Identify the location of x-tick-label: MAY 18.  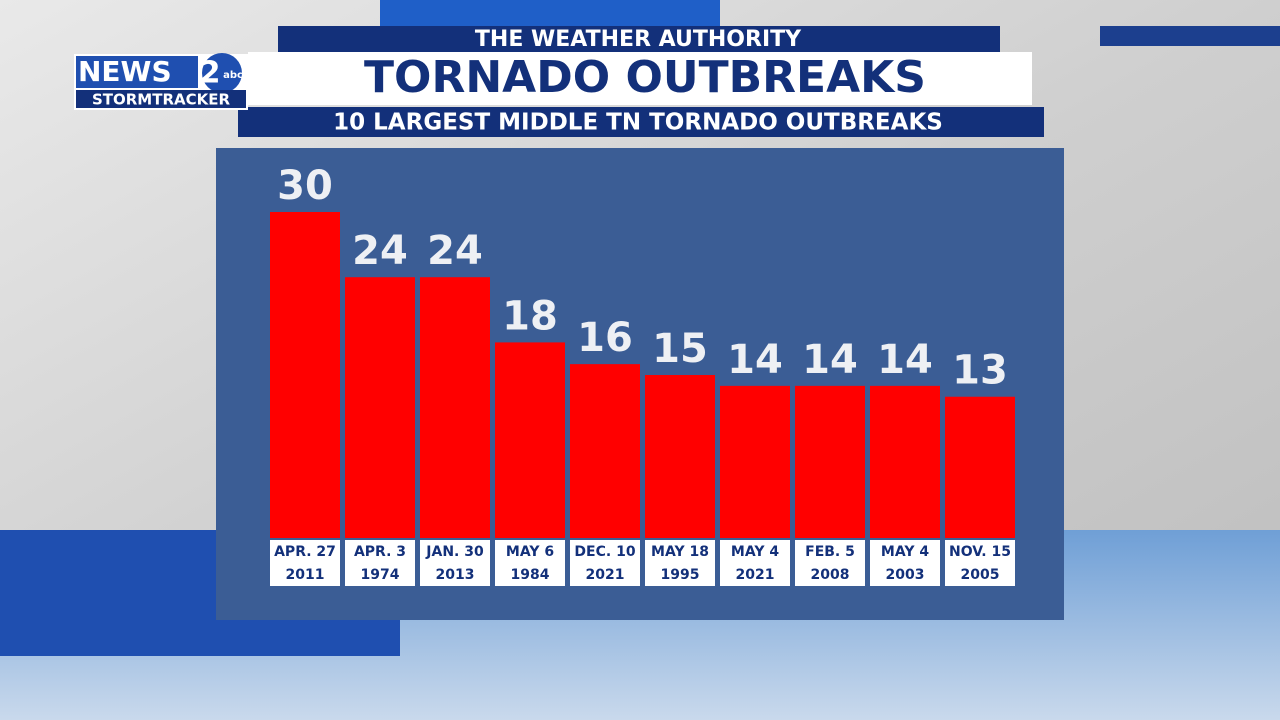
(680, 552).